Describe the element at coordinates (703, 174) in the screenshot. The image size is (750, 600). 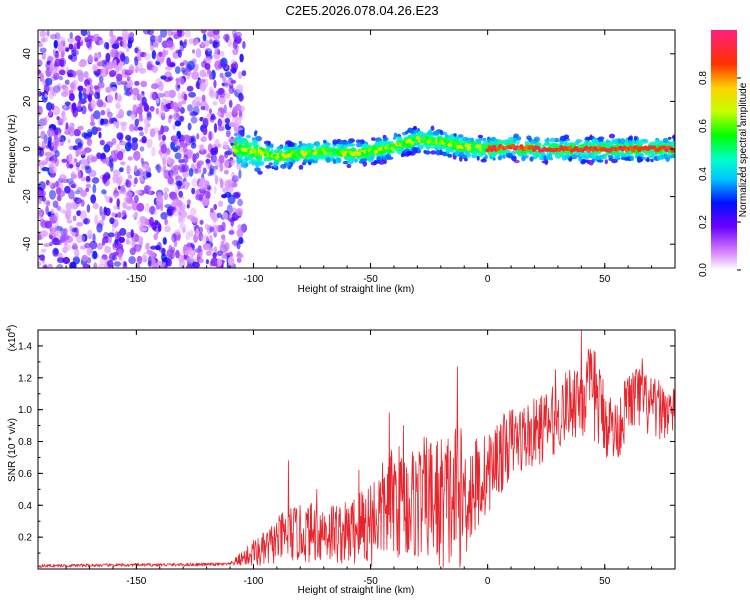
I see `colorbar-tick-label: 0.4` at that location.